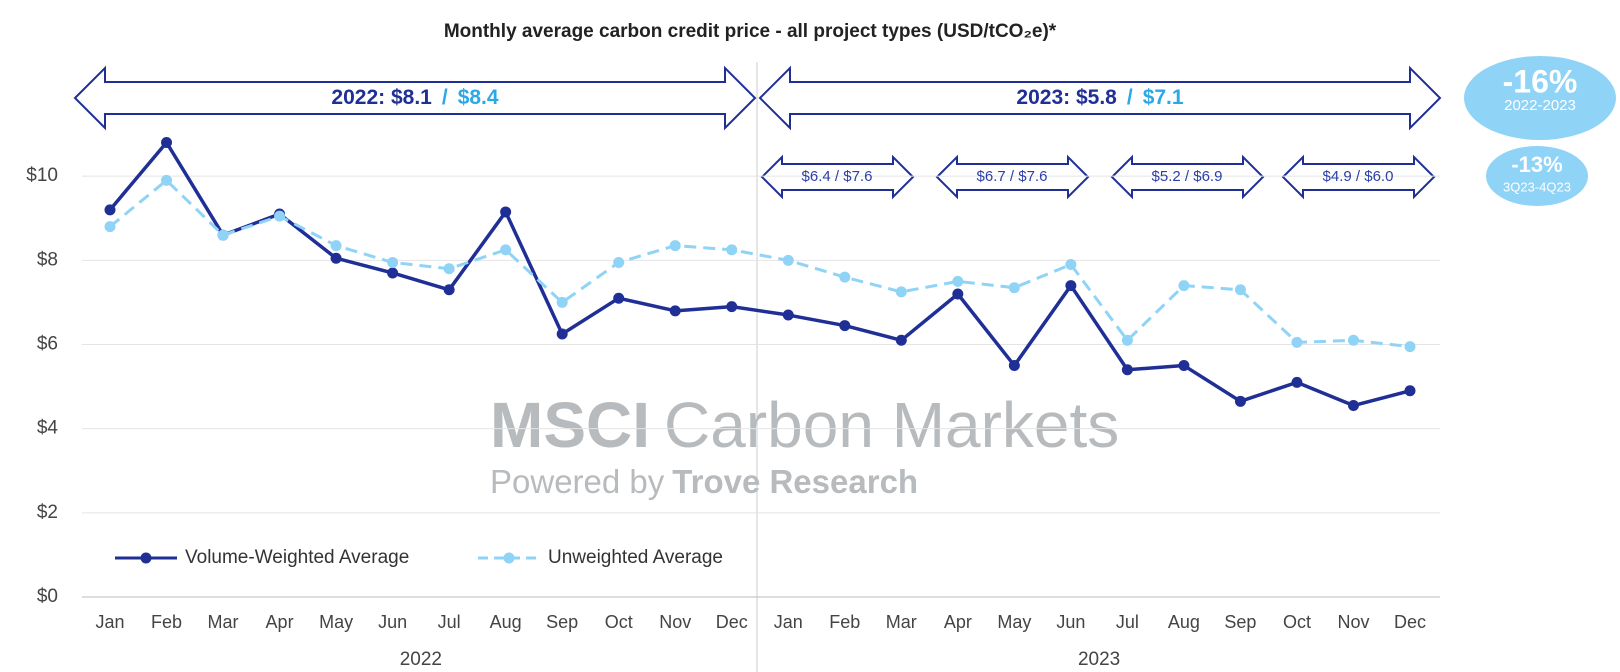 Image resolution: width=1620 pixels, height=672 pixels. What do you see at coordinates (1099, 659) in the screenshot?
I see `year-label: 2023` at bounding box center [1099, 659].